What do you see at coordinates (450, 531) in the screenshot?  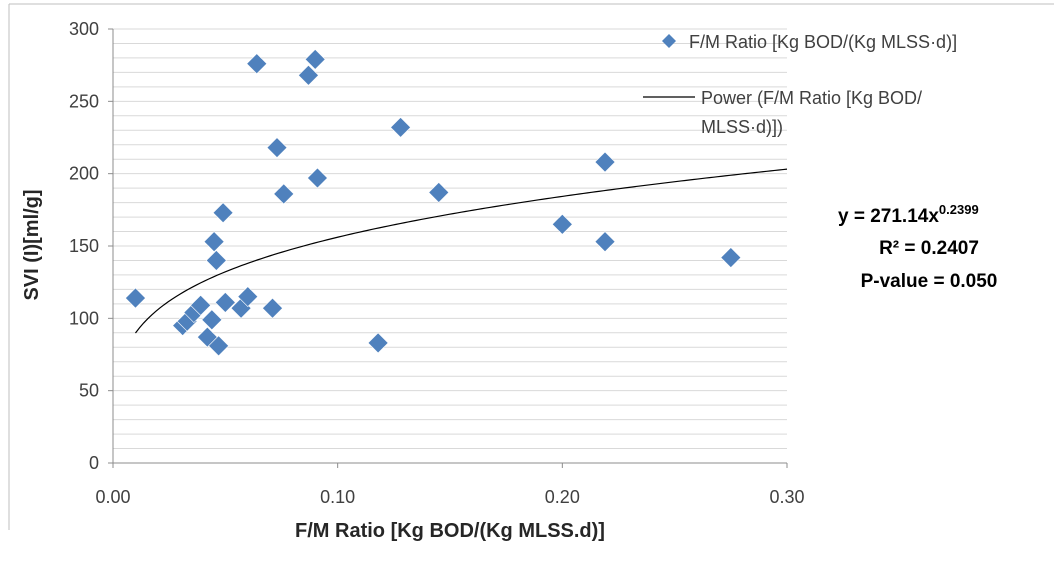 I see `x-axis-title: F/M Ratio [Kg BOD/(Kg MLSS.d)]` at bounding box center [450, 531].